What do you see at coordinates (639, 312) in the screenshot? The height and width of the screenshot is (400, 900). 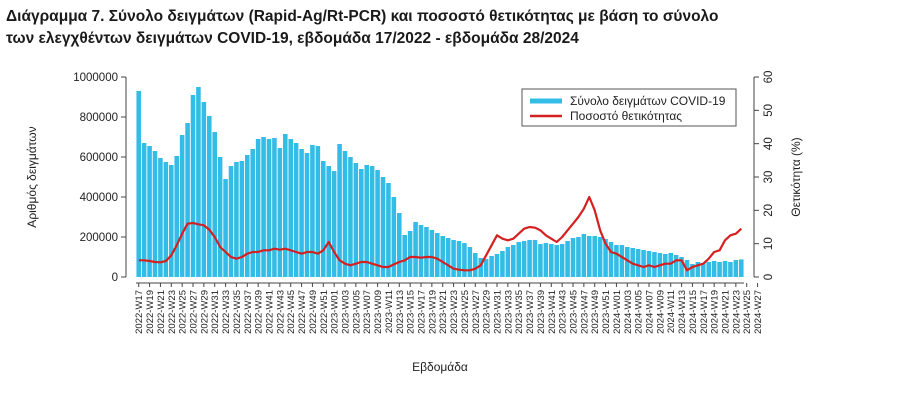 I see `x-tick-label: 2024-W05` at bounding box center [639, 312].